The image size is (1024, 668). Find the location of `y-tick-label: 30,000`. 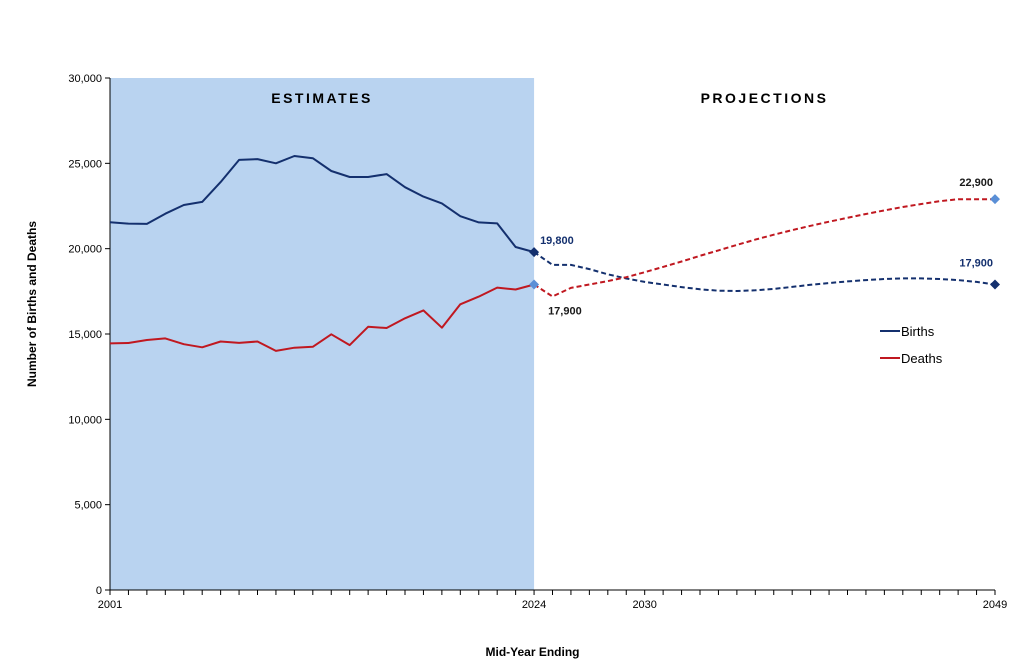

y-tick-label: 30,000 is located at coordinates (85, 79).